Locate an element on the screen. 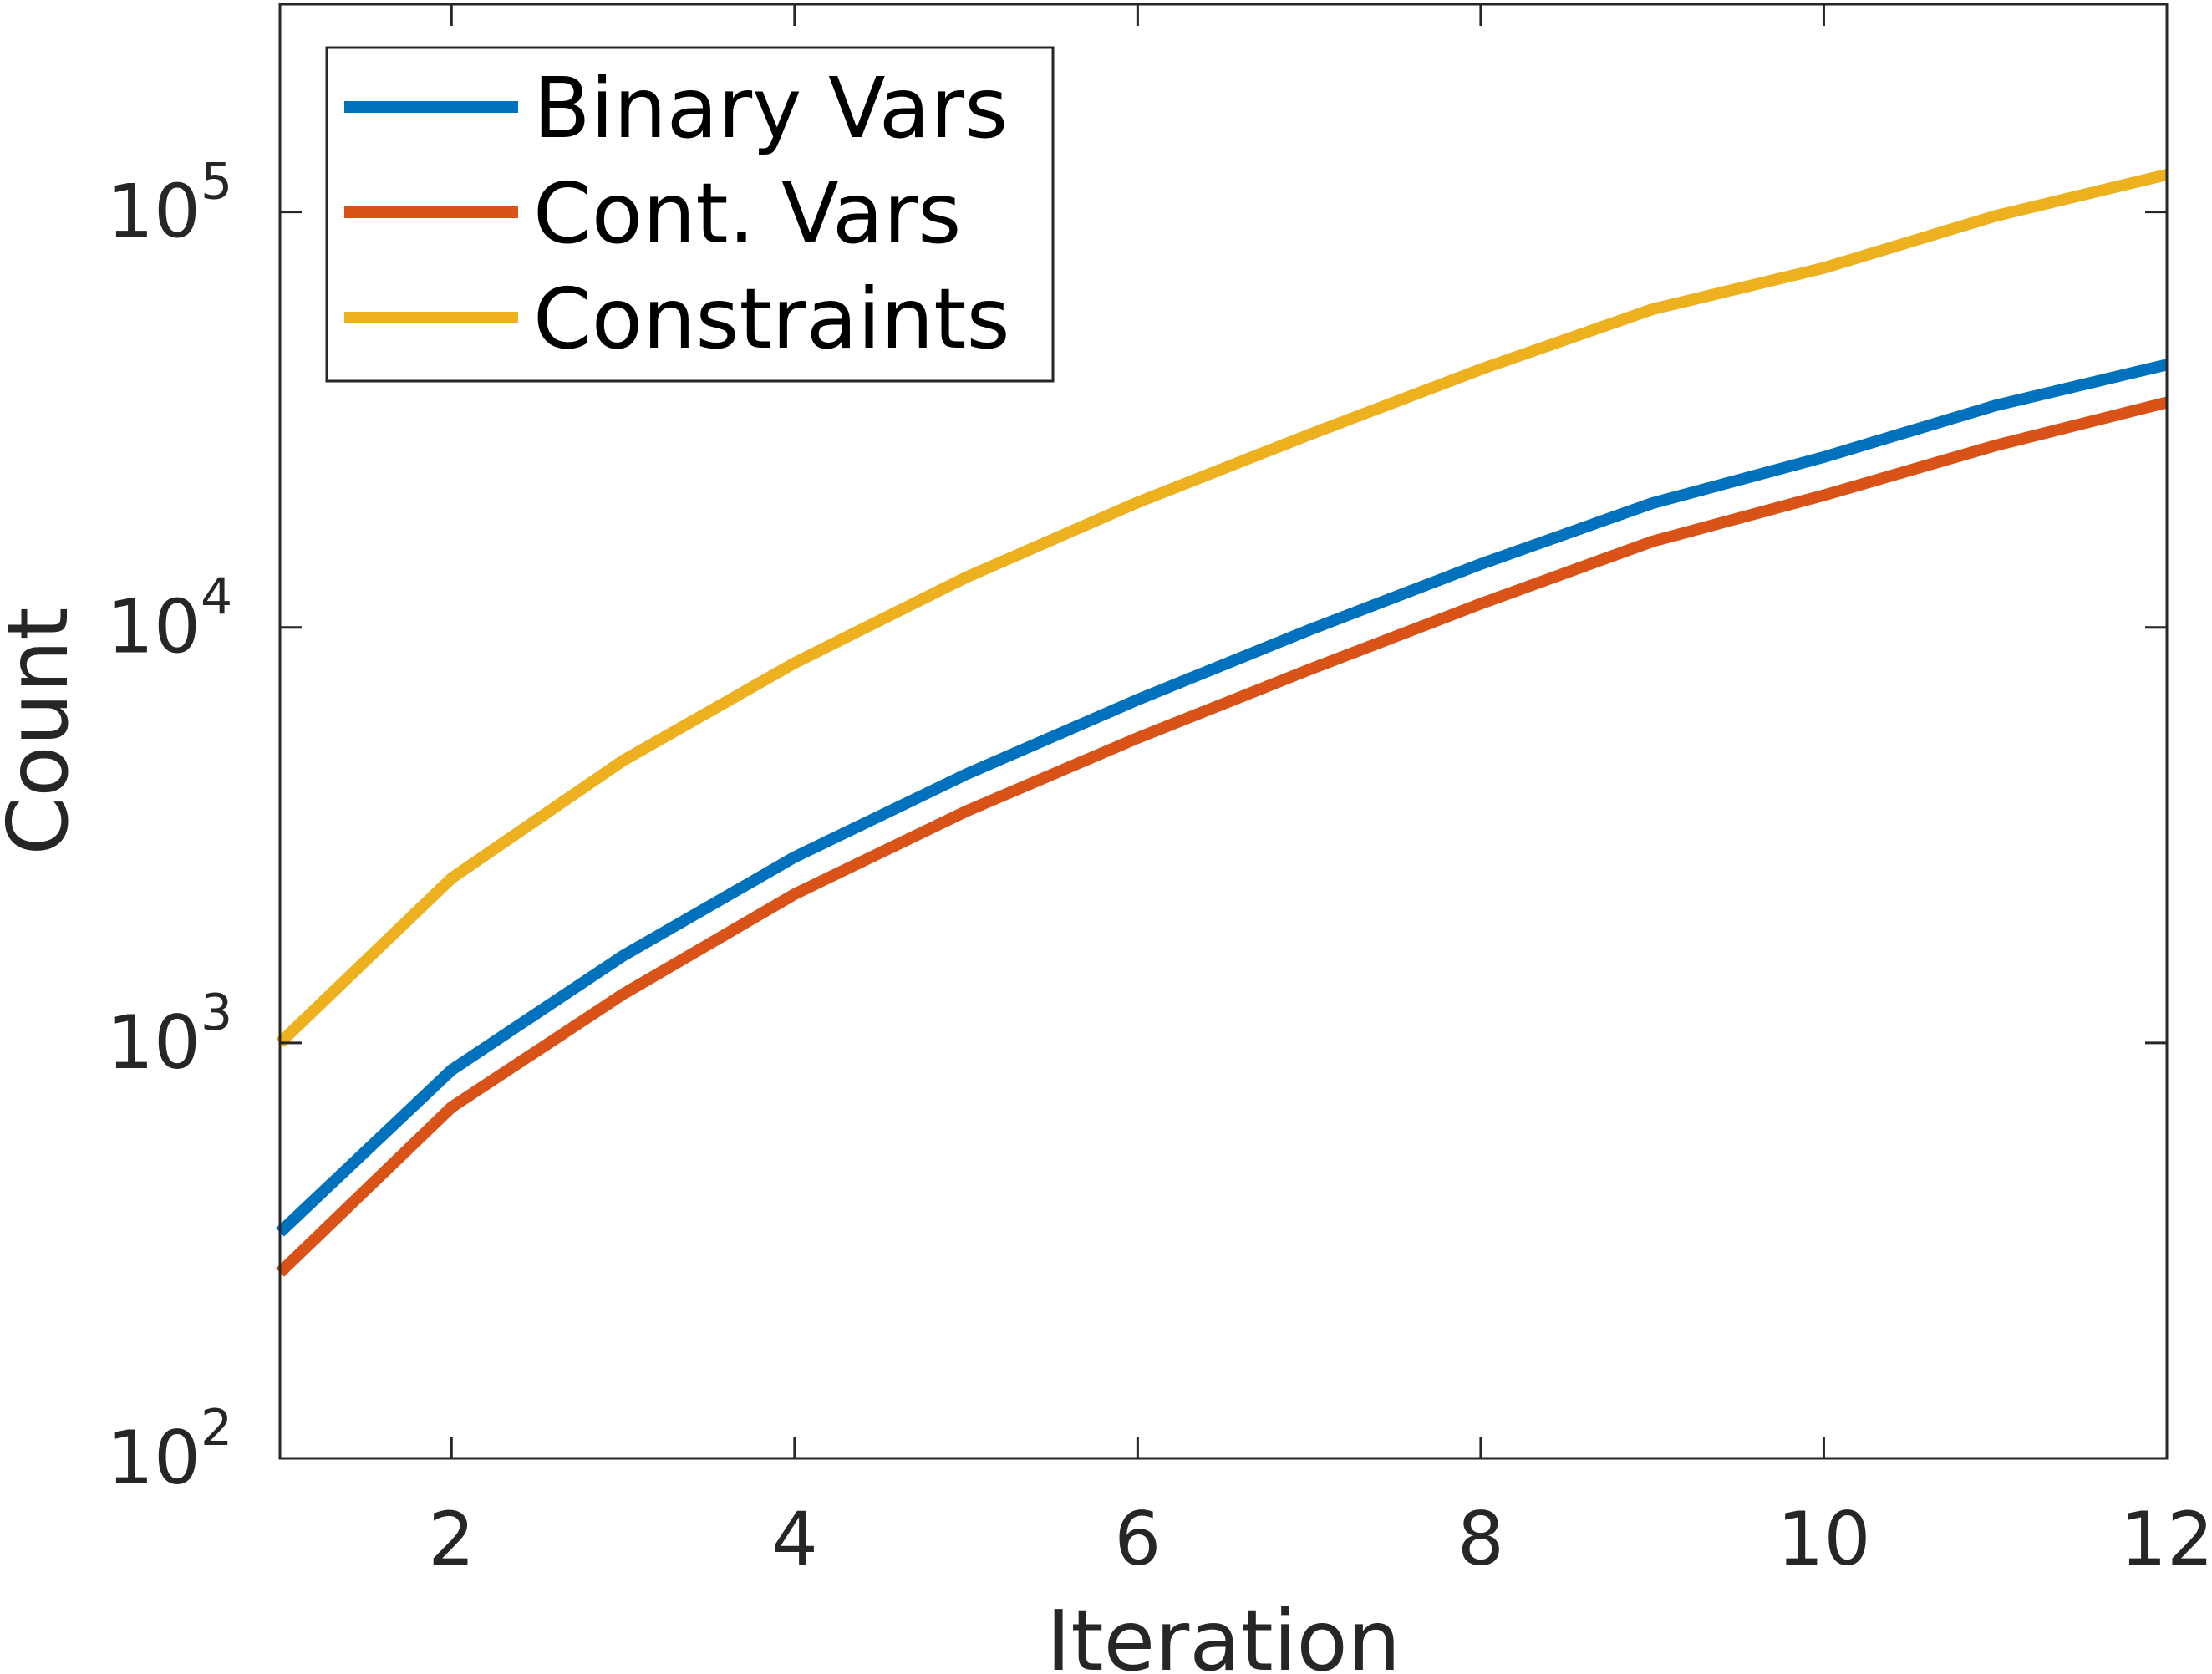  x-tick-label: 12 is located at coordinates (2166, 1539).